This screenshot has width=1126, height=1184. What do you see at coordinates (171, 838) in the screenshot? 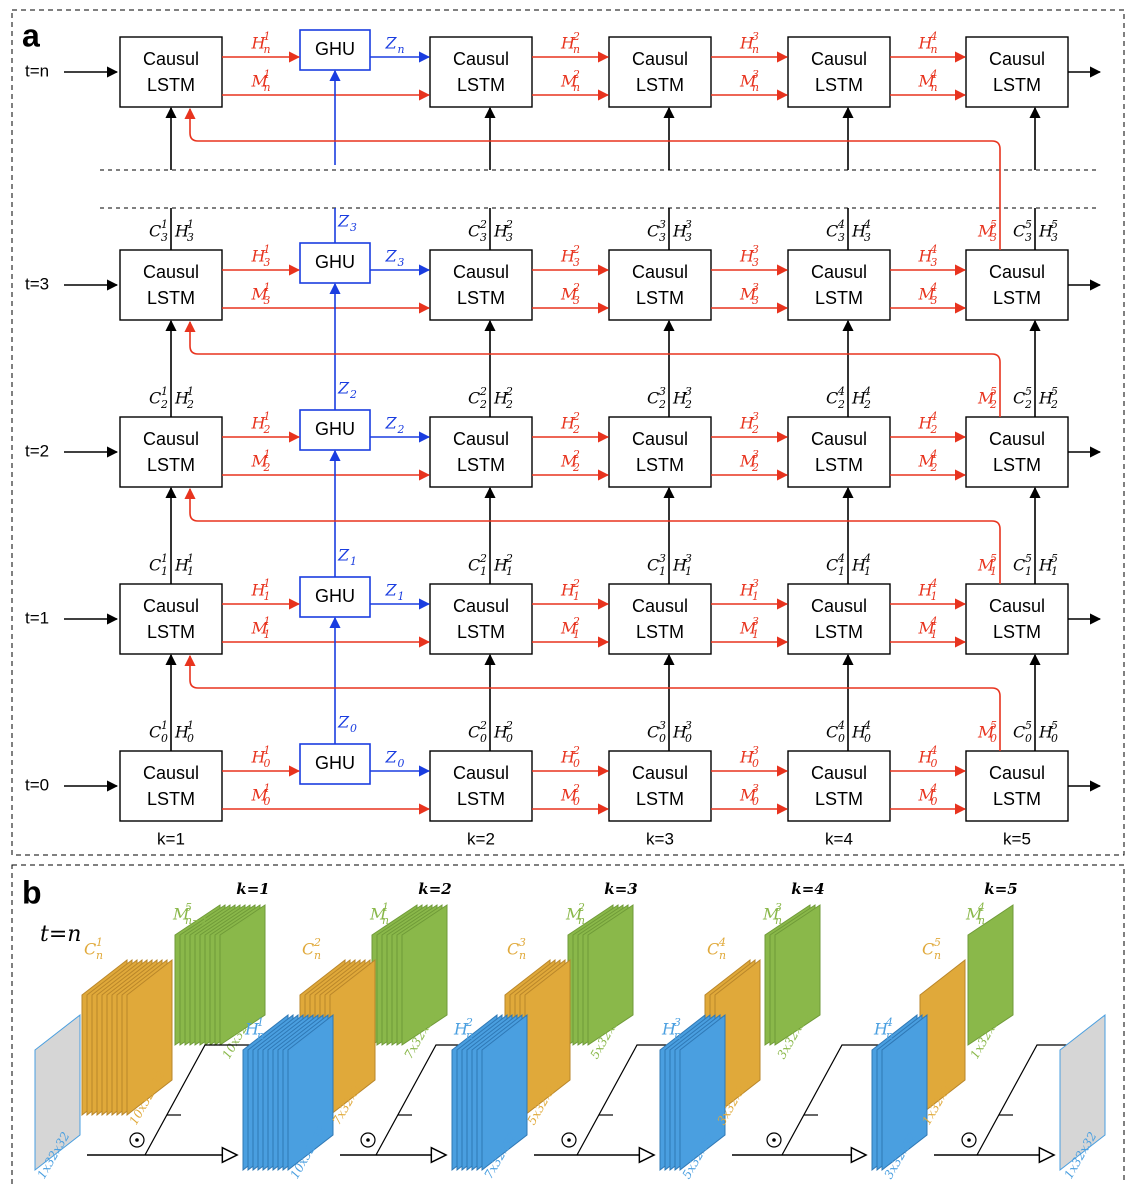
I see `column-label: k=1` at bounding box center [171, 838].